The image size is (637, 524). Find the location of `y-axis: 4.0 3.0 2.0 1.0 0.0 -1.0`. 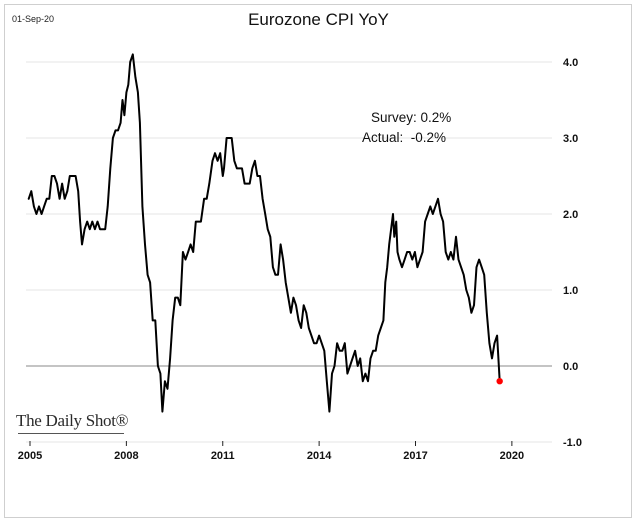

y-axis: 4.0 3.0 2.0 1.0 0.0 -1.0 is located at coordinates (572, 253).